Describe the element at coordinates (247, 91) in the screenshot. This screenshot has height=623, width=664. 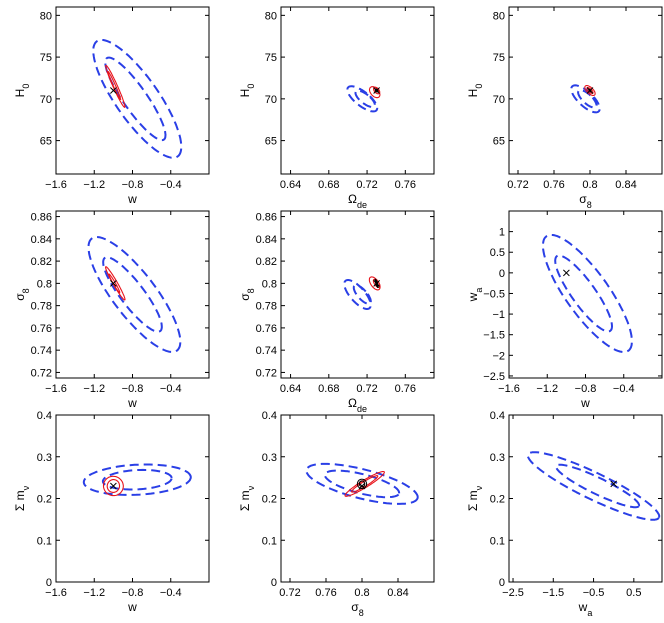
I see `y-axis-label: H0` at that location.